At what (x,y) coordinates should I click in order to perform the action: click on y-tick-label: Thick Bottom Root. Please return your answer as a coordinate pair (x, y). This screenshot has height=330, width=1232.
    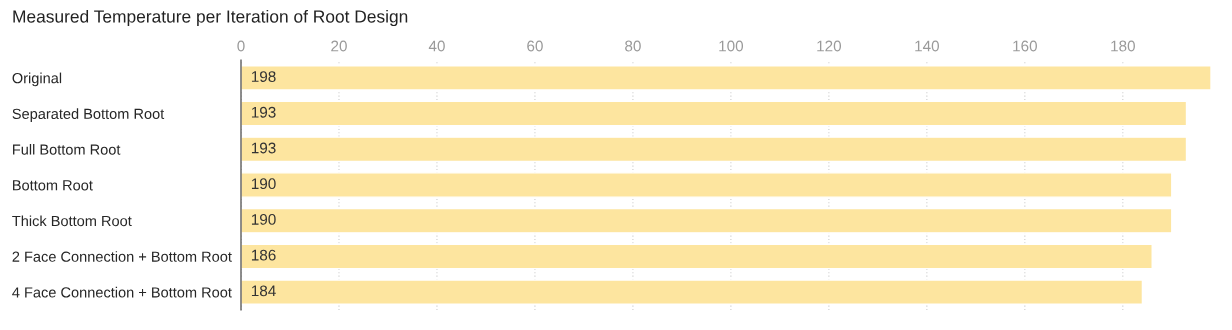
    Looking at the image, I should click on (72, 221).